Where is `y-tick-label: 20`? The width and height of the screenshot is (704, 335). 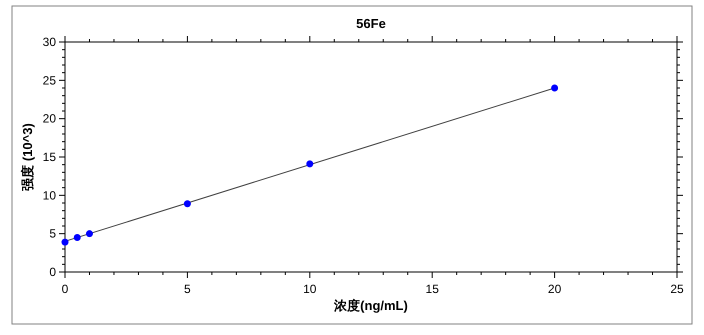
y-tick-label: 20 is located at coordinates (49, 119).